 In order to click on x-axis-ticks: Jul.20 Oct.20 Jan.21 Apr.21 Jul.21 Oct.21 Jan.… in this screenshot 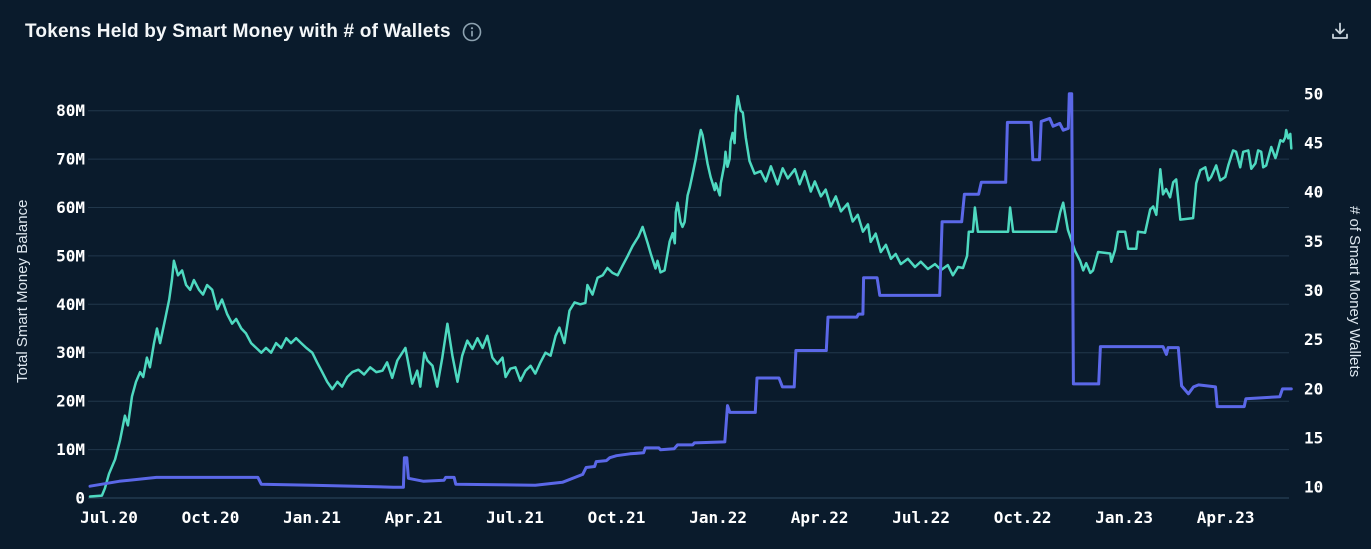, I will do `click(667, 517)`.